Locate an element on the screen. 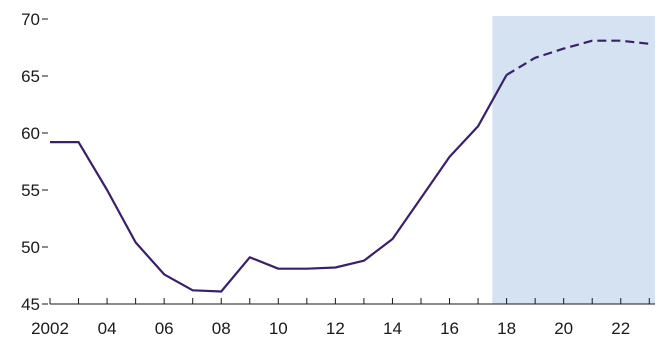  y-tick-label: 60 is located at coordinates (30, 133).